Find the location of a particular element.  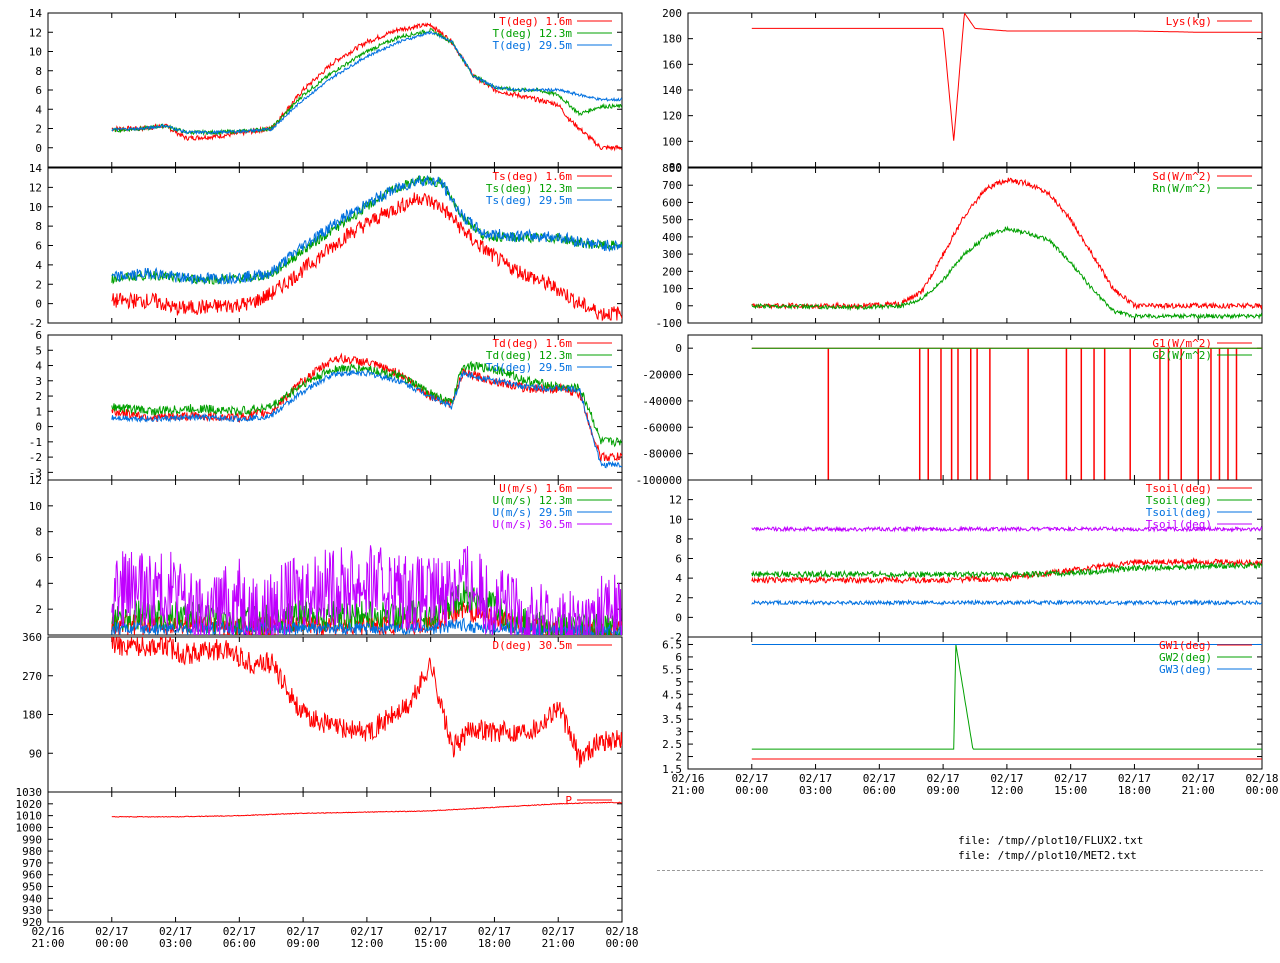

x-tick-label: 21:00 is located at coordinates (558, 943).